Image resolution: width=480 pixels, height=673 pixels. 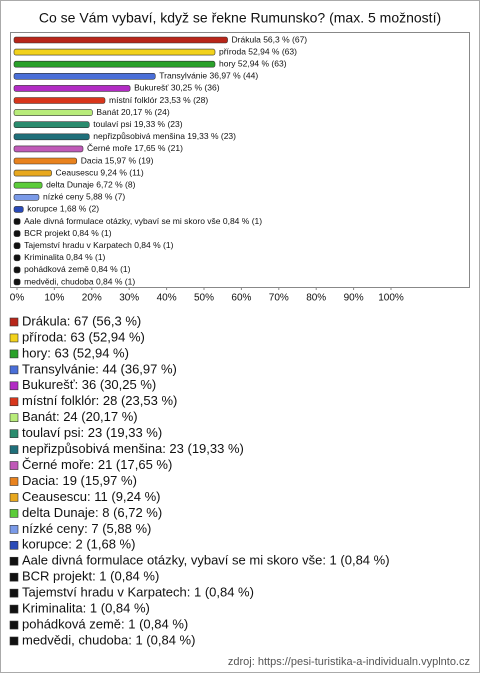 What do you see at coordinates (354, 298) in the screenshot?
I see `x-tick-label: 90%` at bounding box center [354, 298].